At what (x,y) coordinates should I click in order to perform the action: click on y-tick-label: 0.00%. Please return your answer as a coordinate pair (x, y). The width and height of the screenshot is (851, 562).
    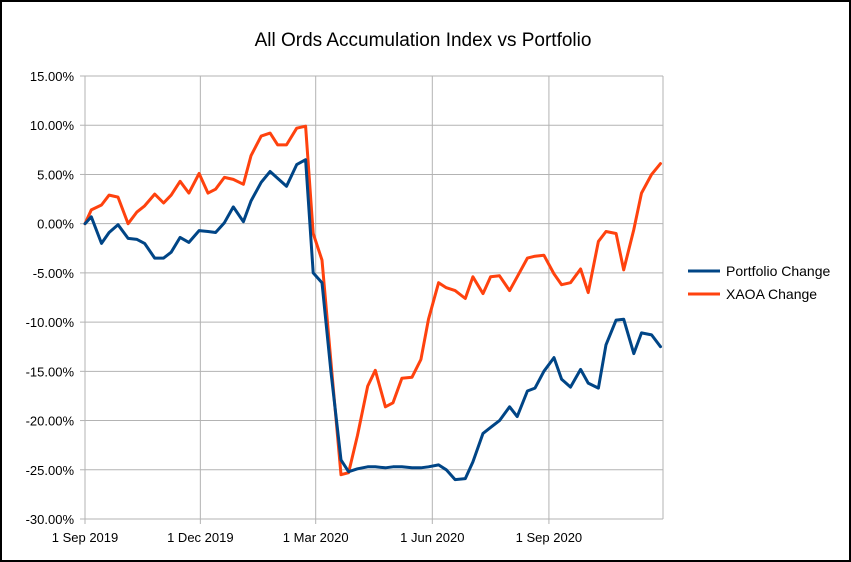
    Looking at the image, I should click on (55, 224).